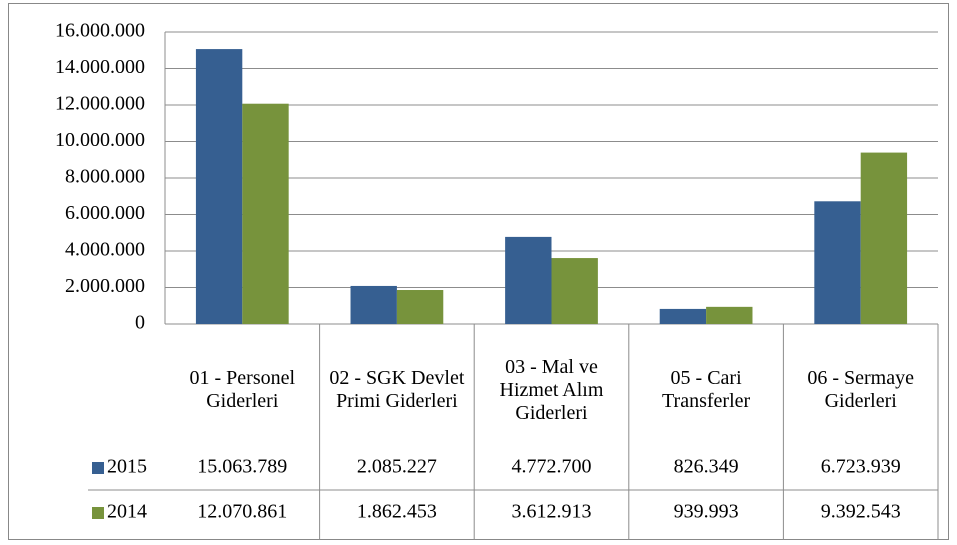  What do you see at coordinates (706, 512) in the screenshot?
I see `table-value: 939.993` at bounding box center [706, 512].